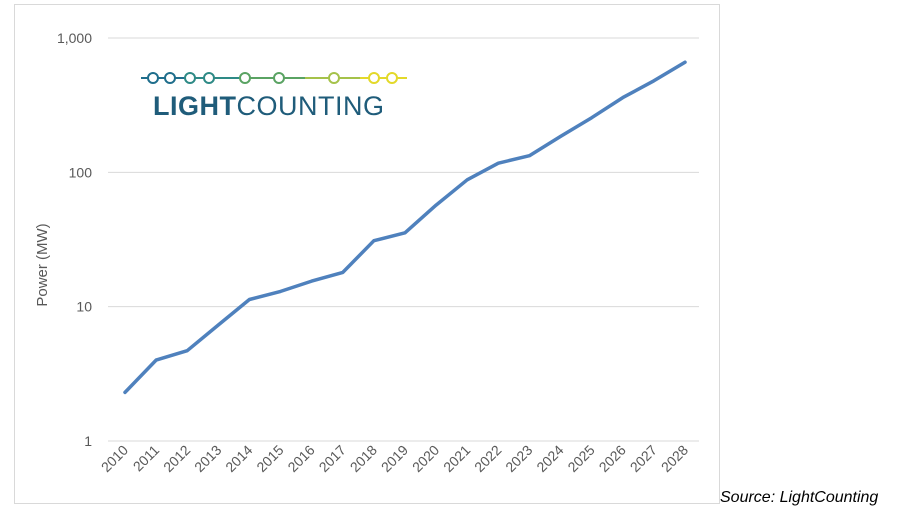  What do you see at coordinates (487, 458) in the screenshot?
I see `x-tick-label: 2022` at bounding box center [487, 458].